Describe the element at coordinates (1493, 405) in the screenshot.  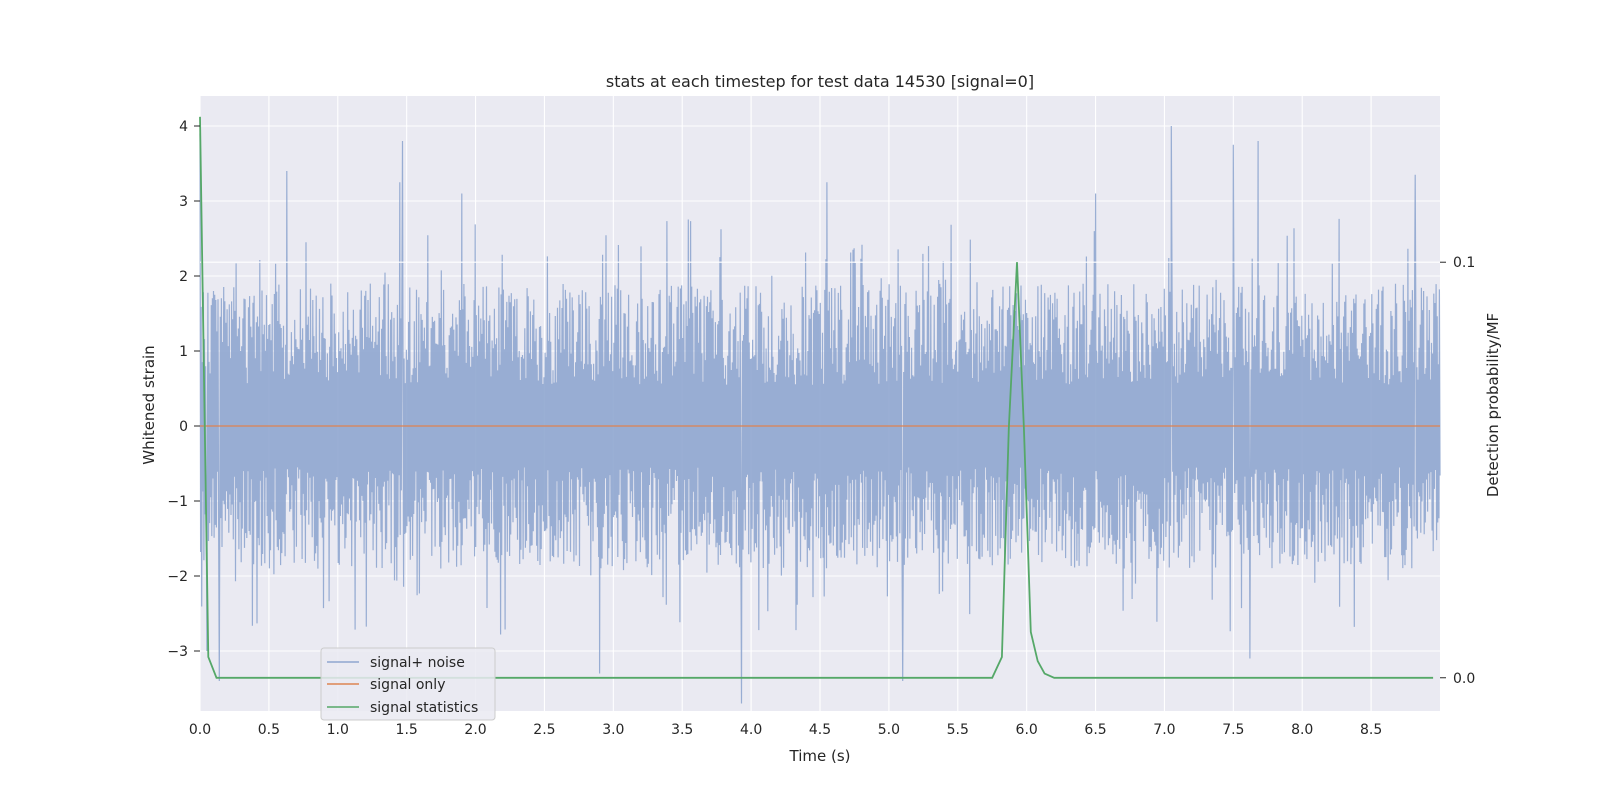
I see `y-axis-right-label: Detection probability/MF` at that location.